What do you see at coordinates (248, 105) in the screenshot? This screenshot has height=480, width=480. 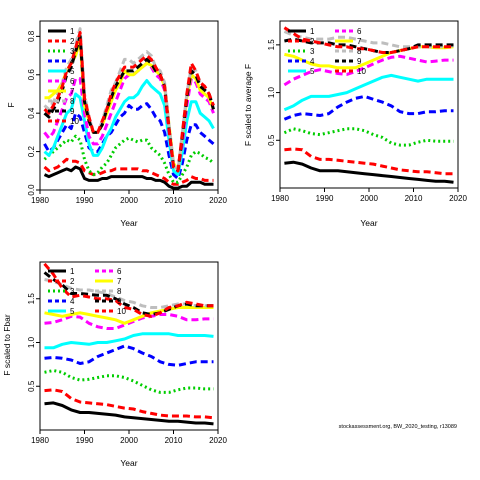 I see `y-axis-title: F scaled to average F` at bounding box center [248, 105].